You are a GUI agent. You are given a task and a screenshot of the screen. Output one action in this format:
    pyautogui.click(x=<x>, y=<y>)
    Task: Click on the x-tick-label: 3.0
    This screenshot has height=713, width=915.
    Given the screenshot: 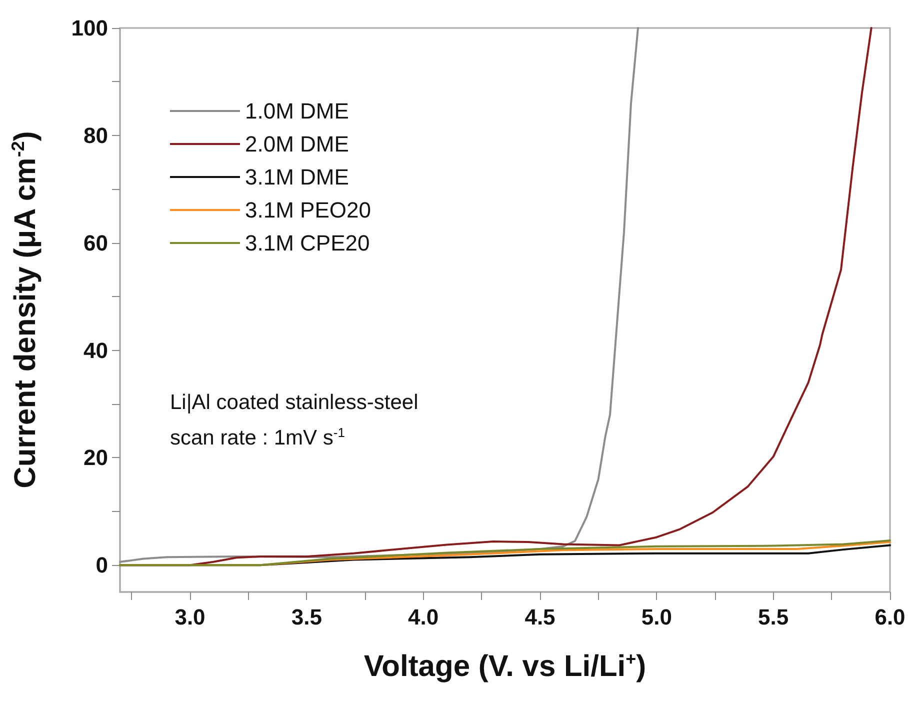 What is the action you would take?
    pyautogui.click(x=190, y=617)
    